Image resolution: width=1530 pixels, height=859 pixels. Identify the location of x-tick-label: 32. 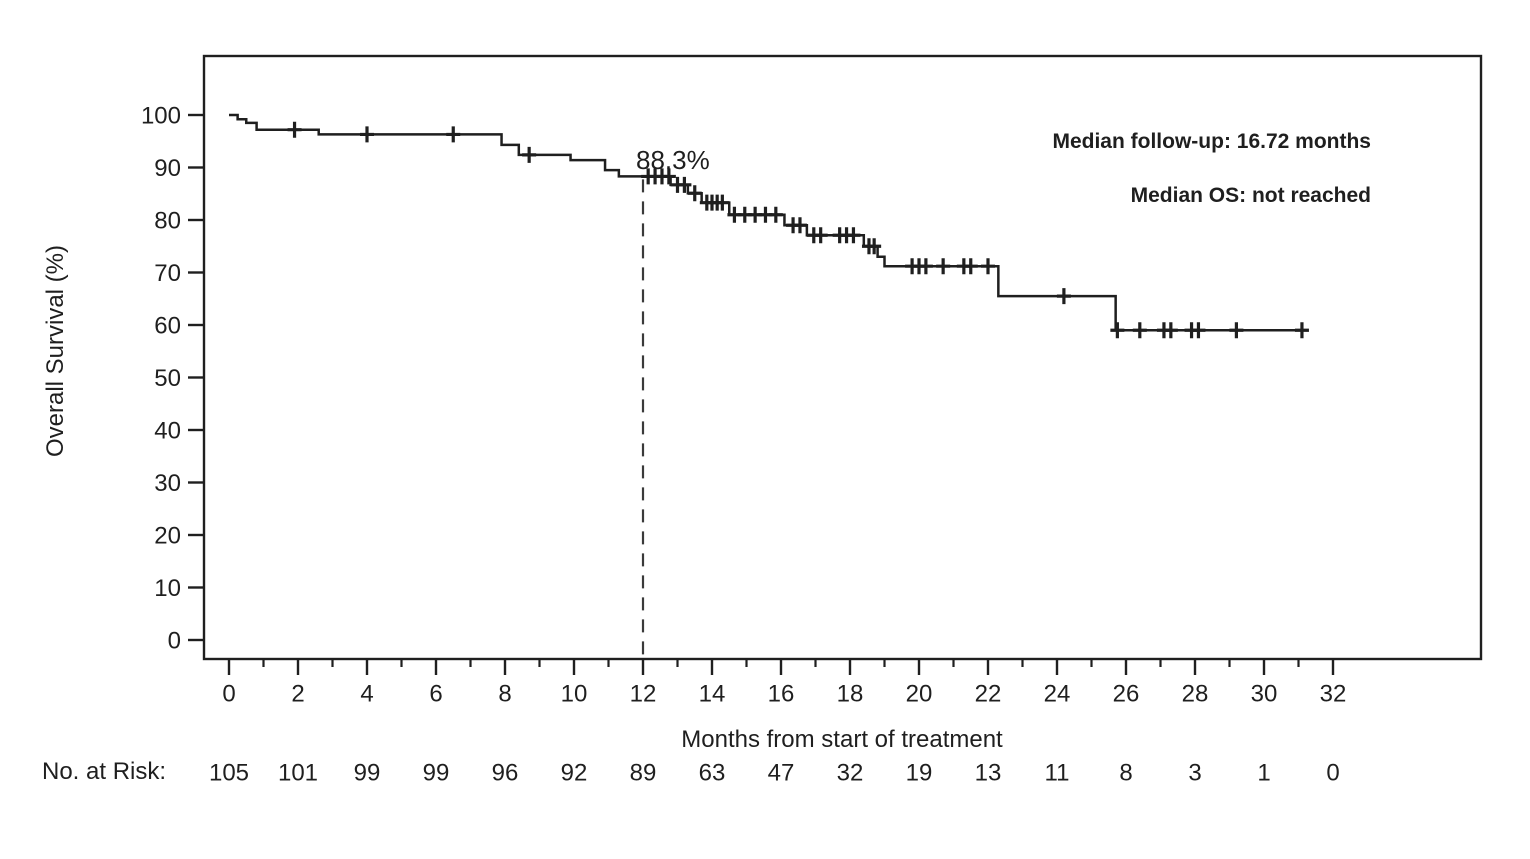
(1333, 694).